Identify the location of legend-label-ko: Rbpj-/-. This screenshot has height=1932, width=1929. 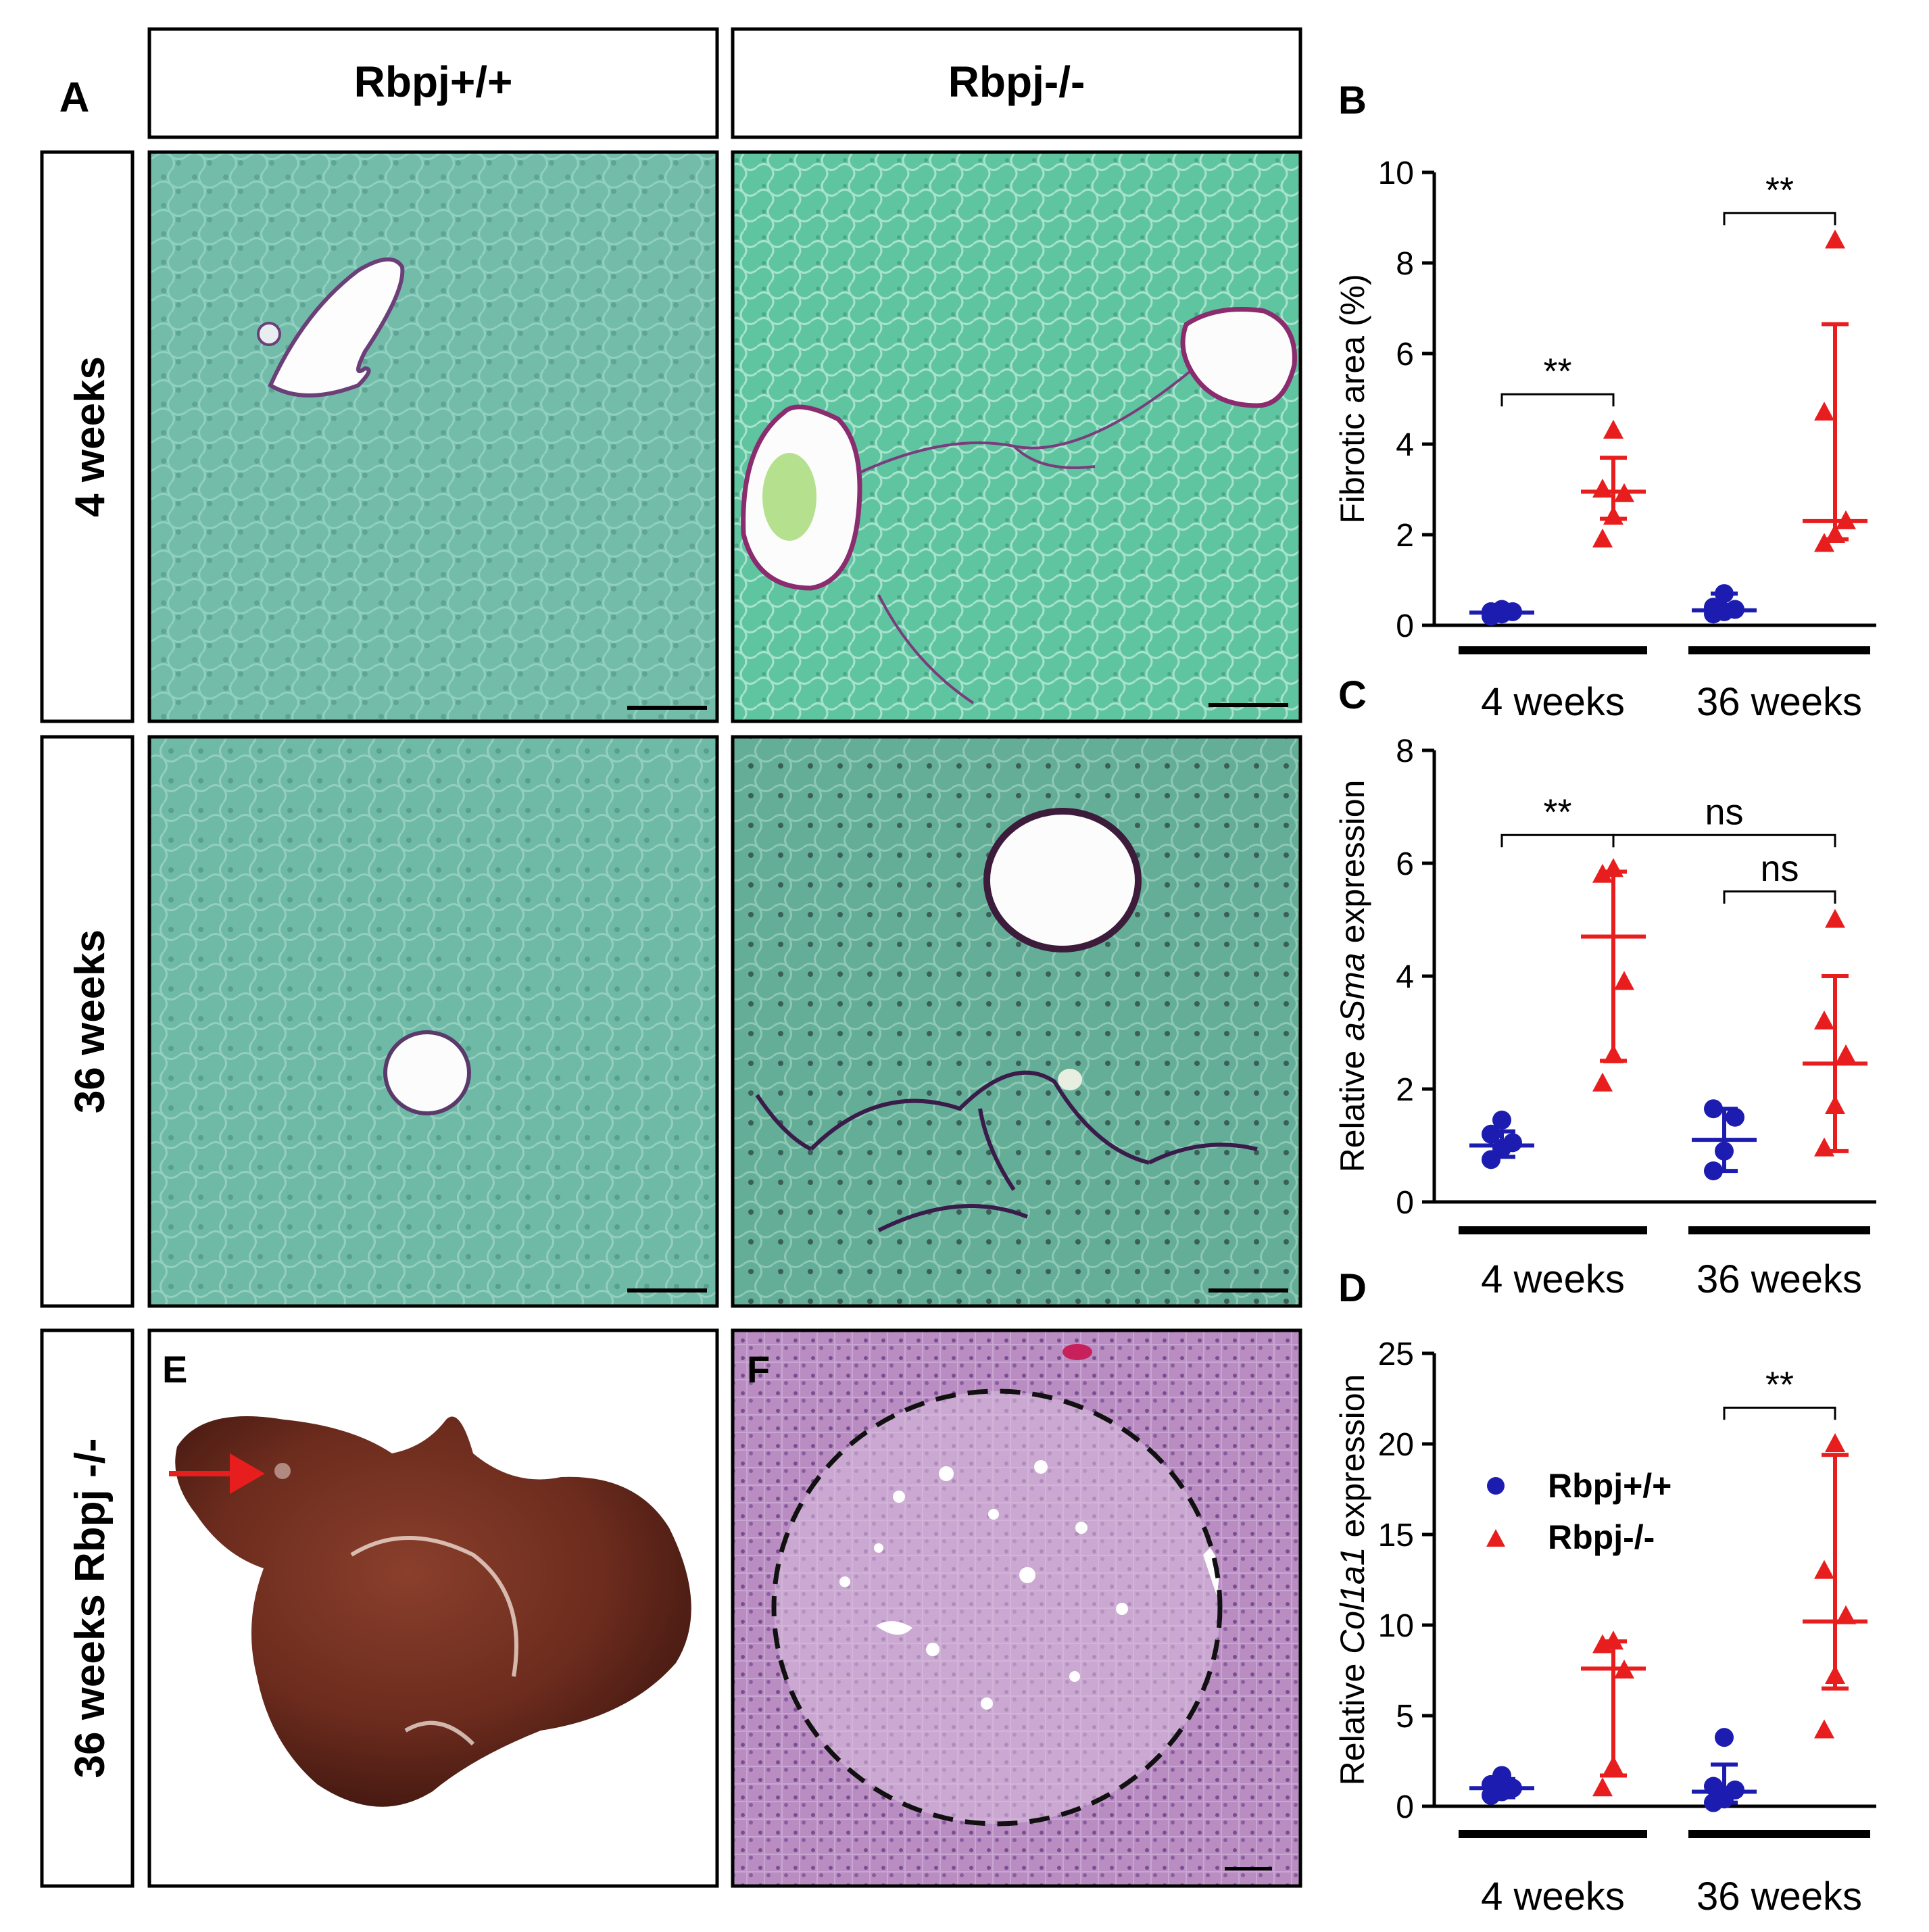
(1602, 1537).